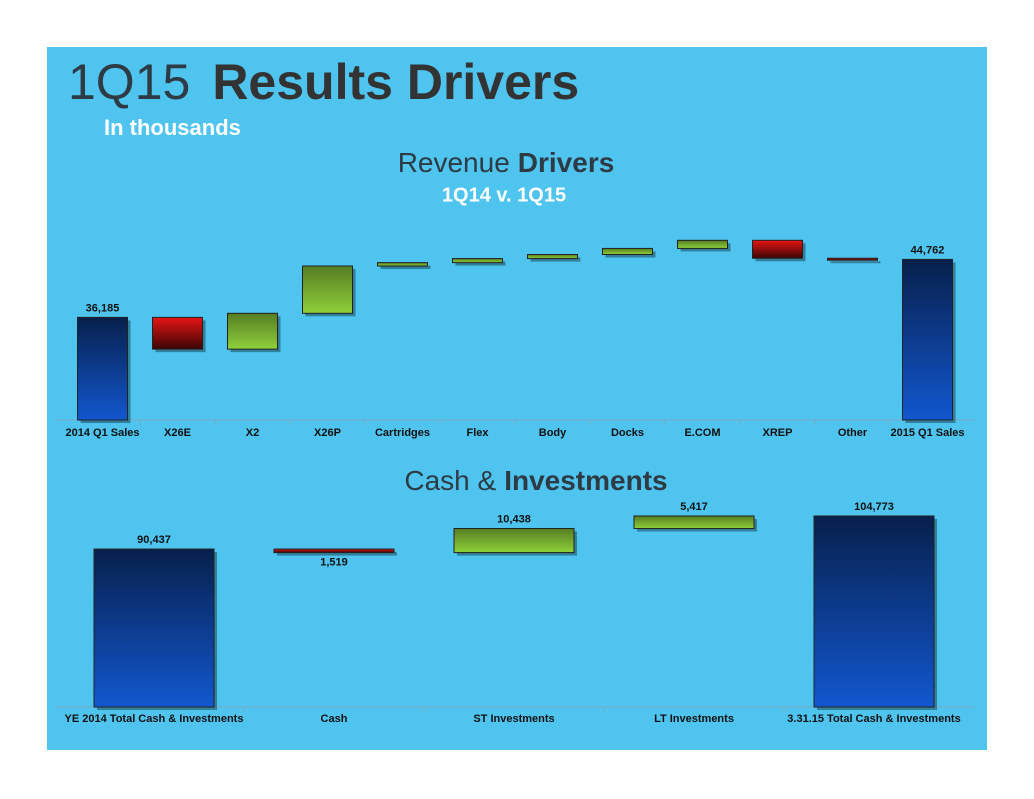 This screenshot has height=799, width=1034. Describe the element at coordinates (553, 433) in the screenshot. I see `x-tick-label: Body` at that location.